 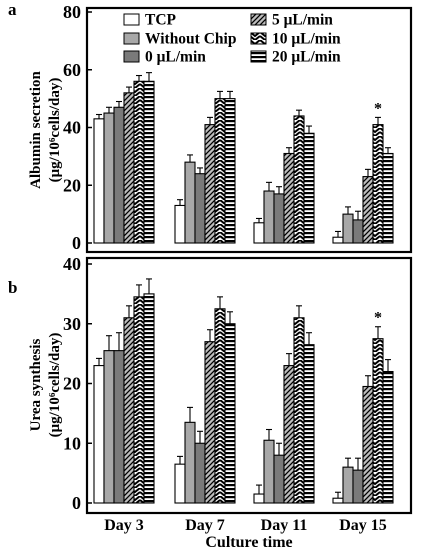 What do you see at coordinates (258, 19) in the screenshot?
I see `legend-swatch-5-ul-min` at bounding box center [258, 19].